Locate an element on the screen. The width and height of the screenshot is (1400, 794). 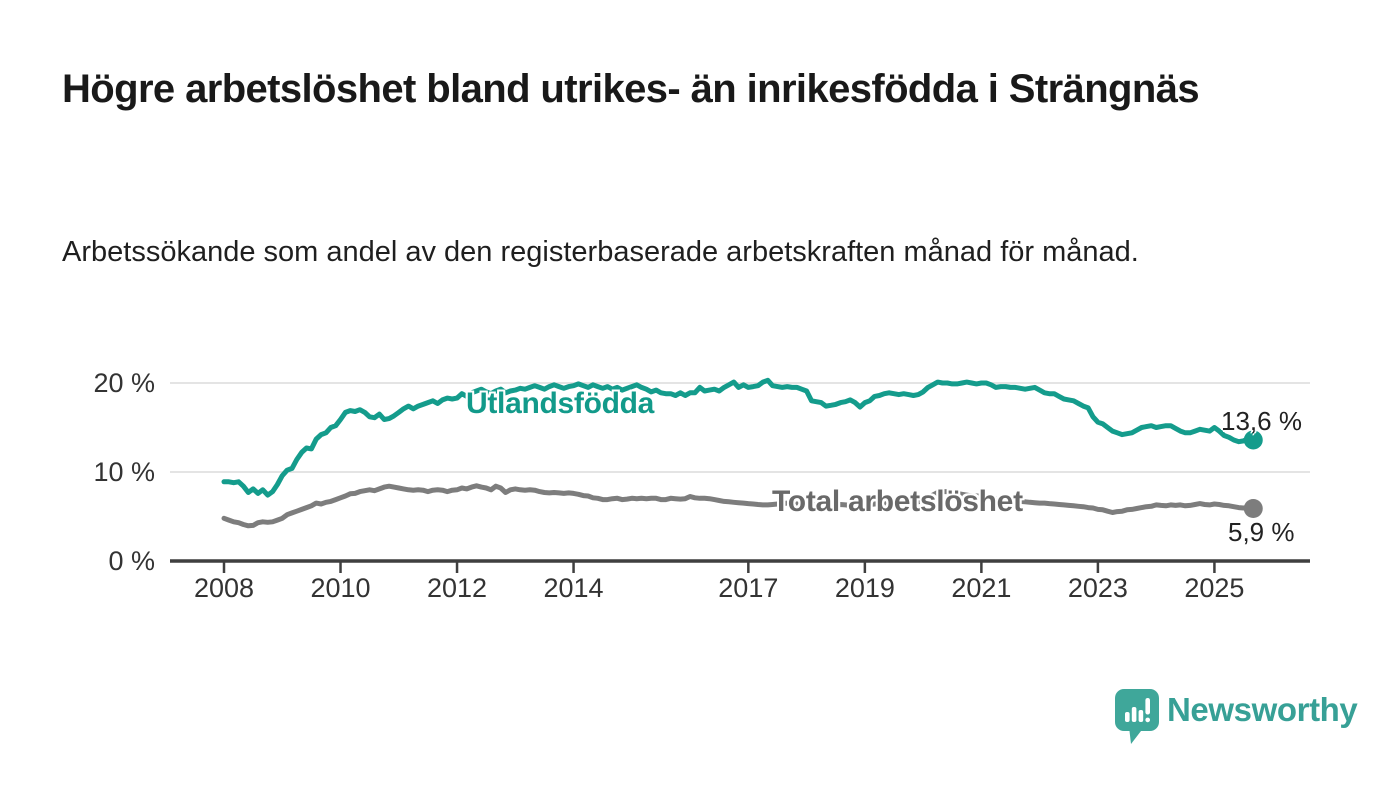
y-axis-label-20: 20 % is located at coordinates (124, 383).